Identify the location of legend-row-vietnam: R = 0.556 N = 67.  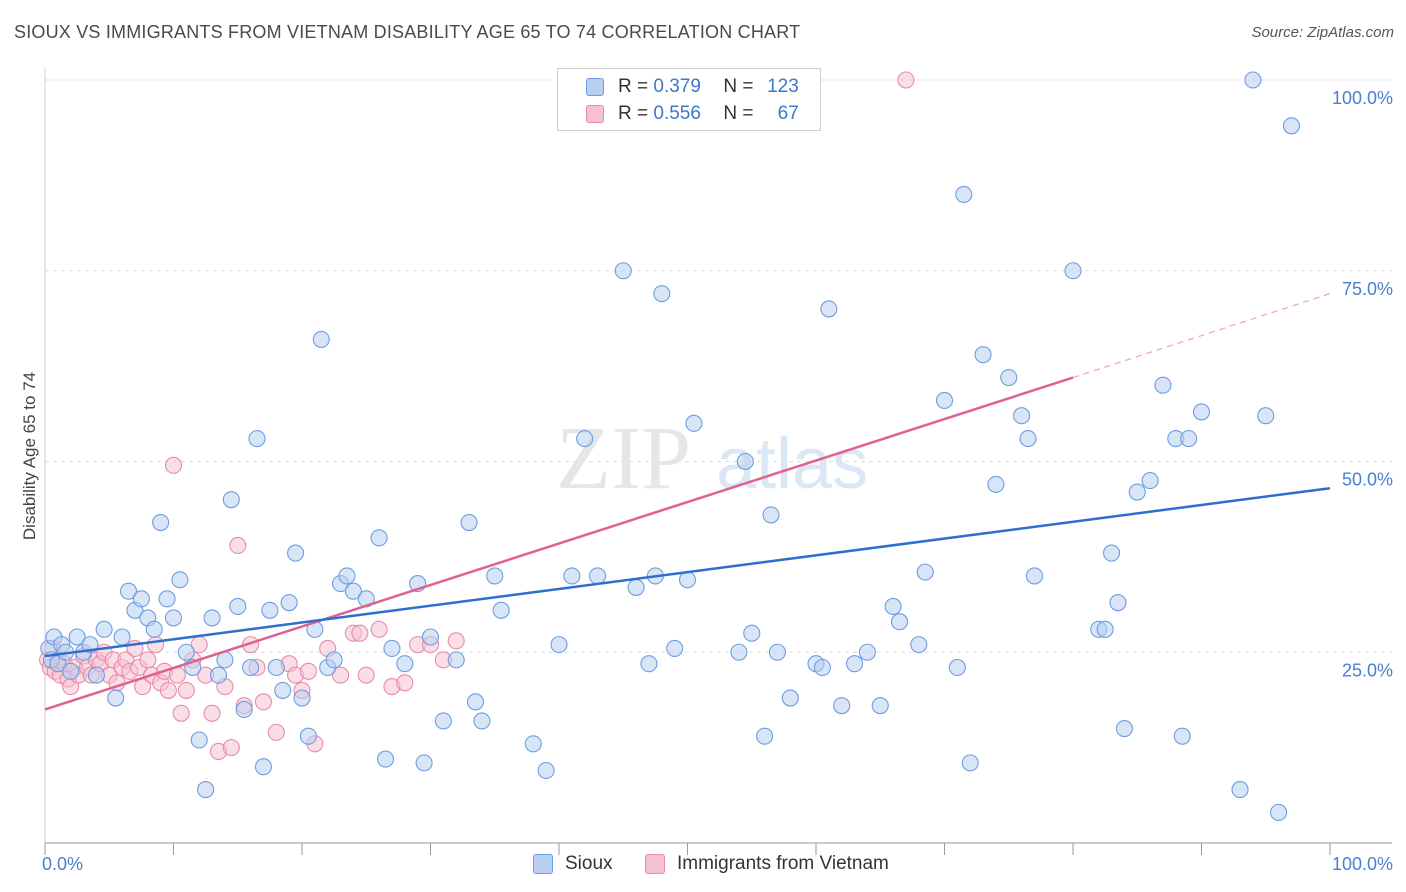
(692, 114).